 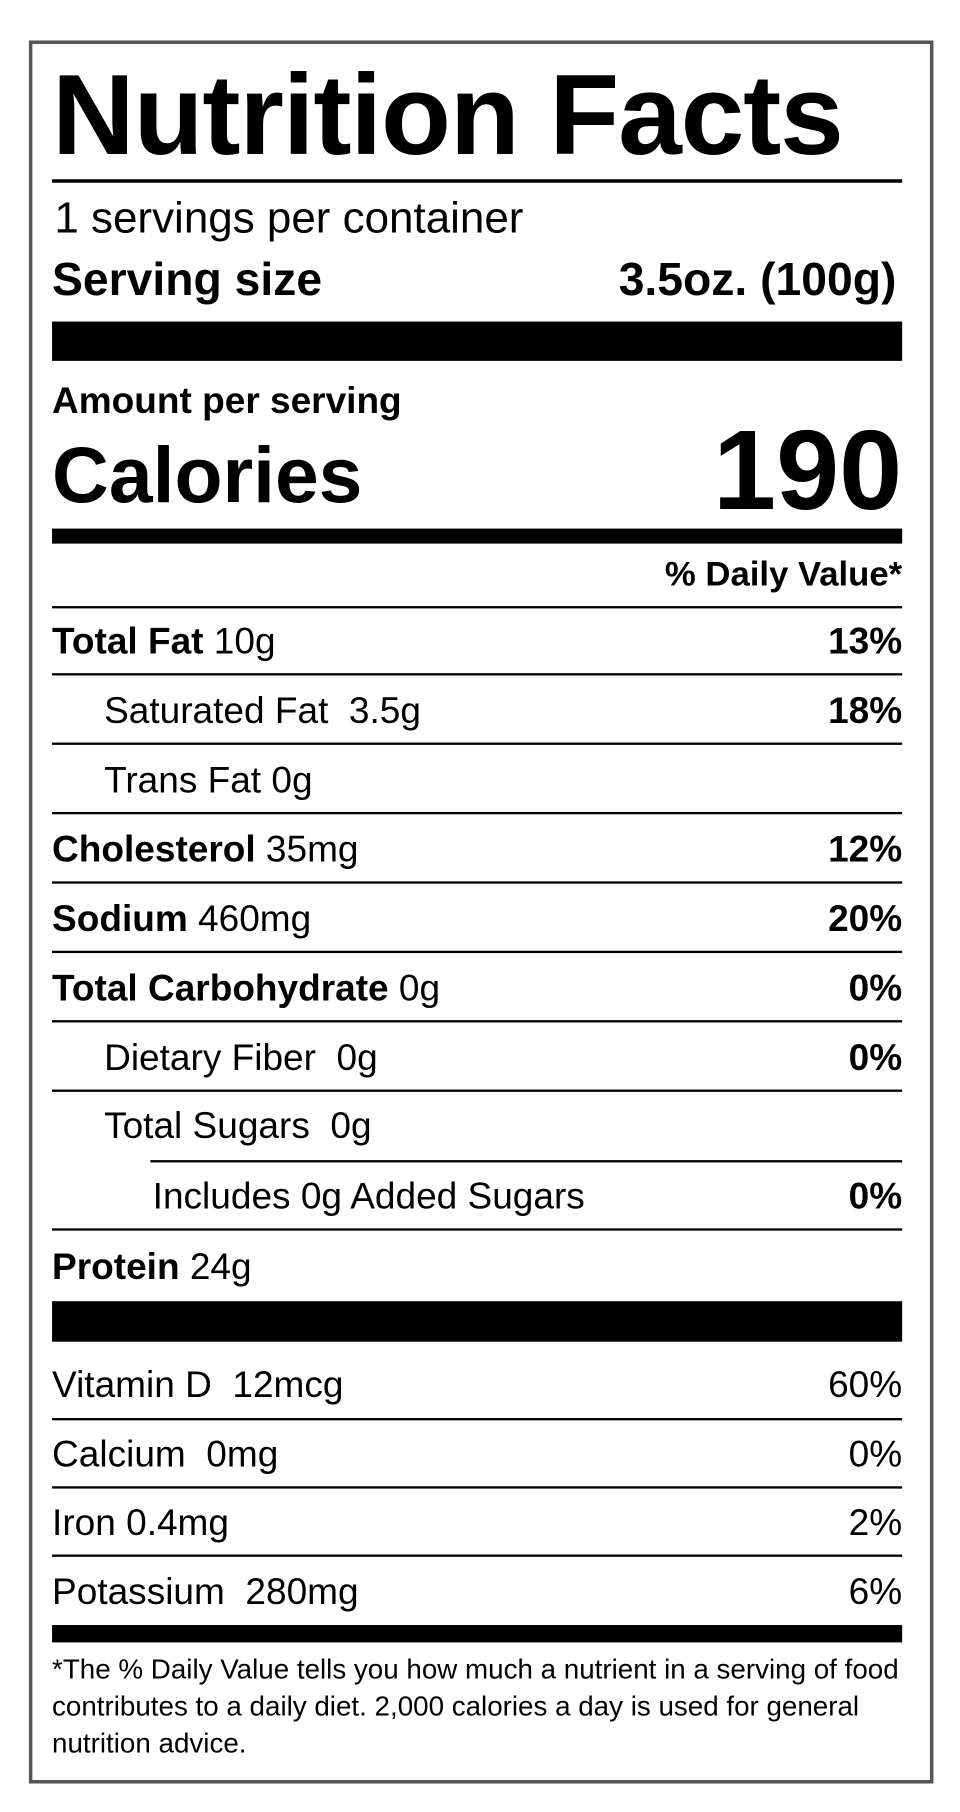 I want to click on nutrient-name: Includes 0g Added Sugars, so click(x=368, y=1195).